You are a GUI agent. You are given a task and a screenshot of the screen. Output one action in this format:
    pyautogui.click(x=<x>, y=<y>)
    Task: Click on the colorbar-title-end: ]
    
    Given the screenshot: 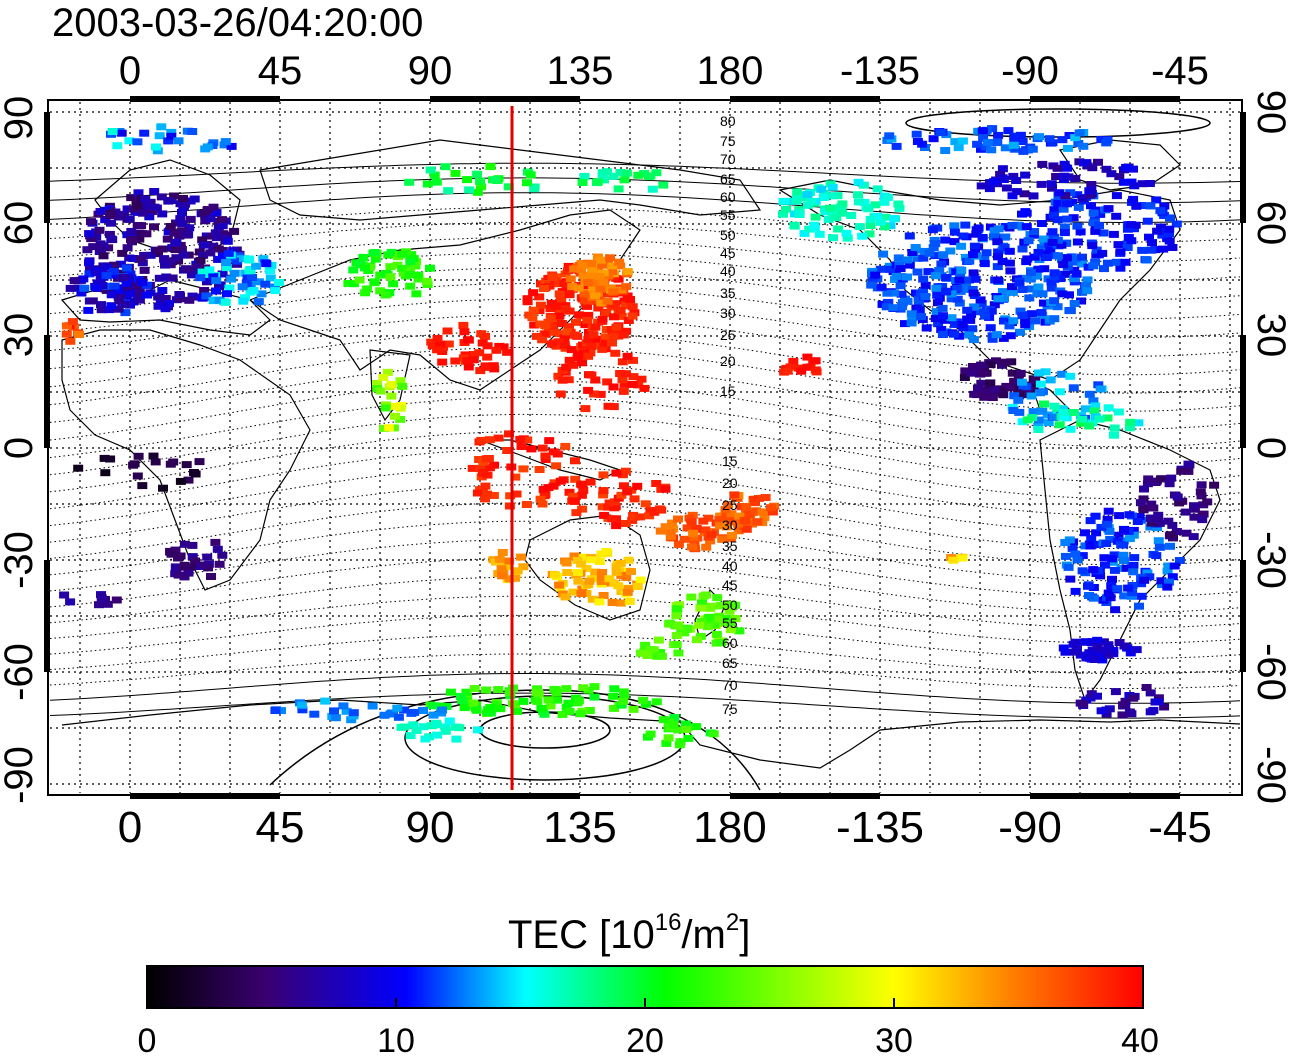 What is the action you would take?
    pyautogui.click(x=744, y=935)
    